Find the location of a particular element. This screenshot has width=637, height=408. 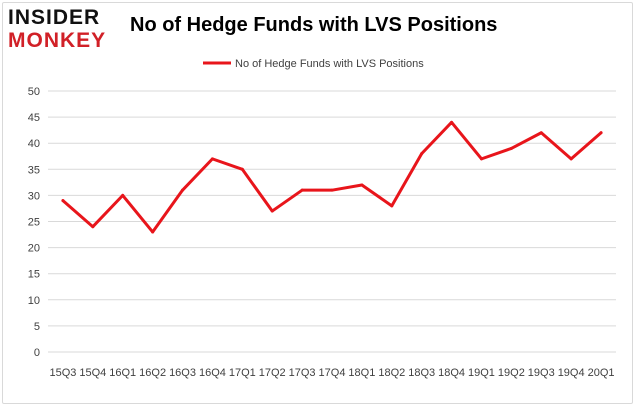

x-tick-label: 18Q3 is located at coordinates (421, 373).